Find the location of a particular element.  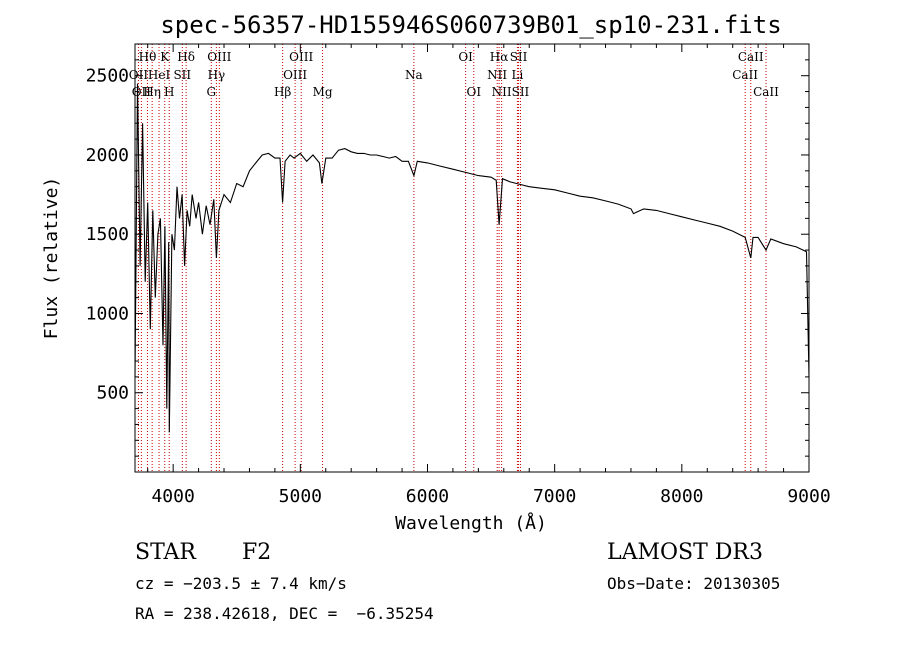

object-subclass: F2 is located at coordinates (257, 552).